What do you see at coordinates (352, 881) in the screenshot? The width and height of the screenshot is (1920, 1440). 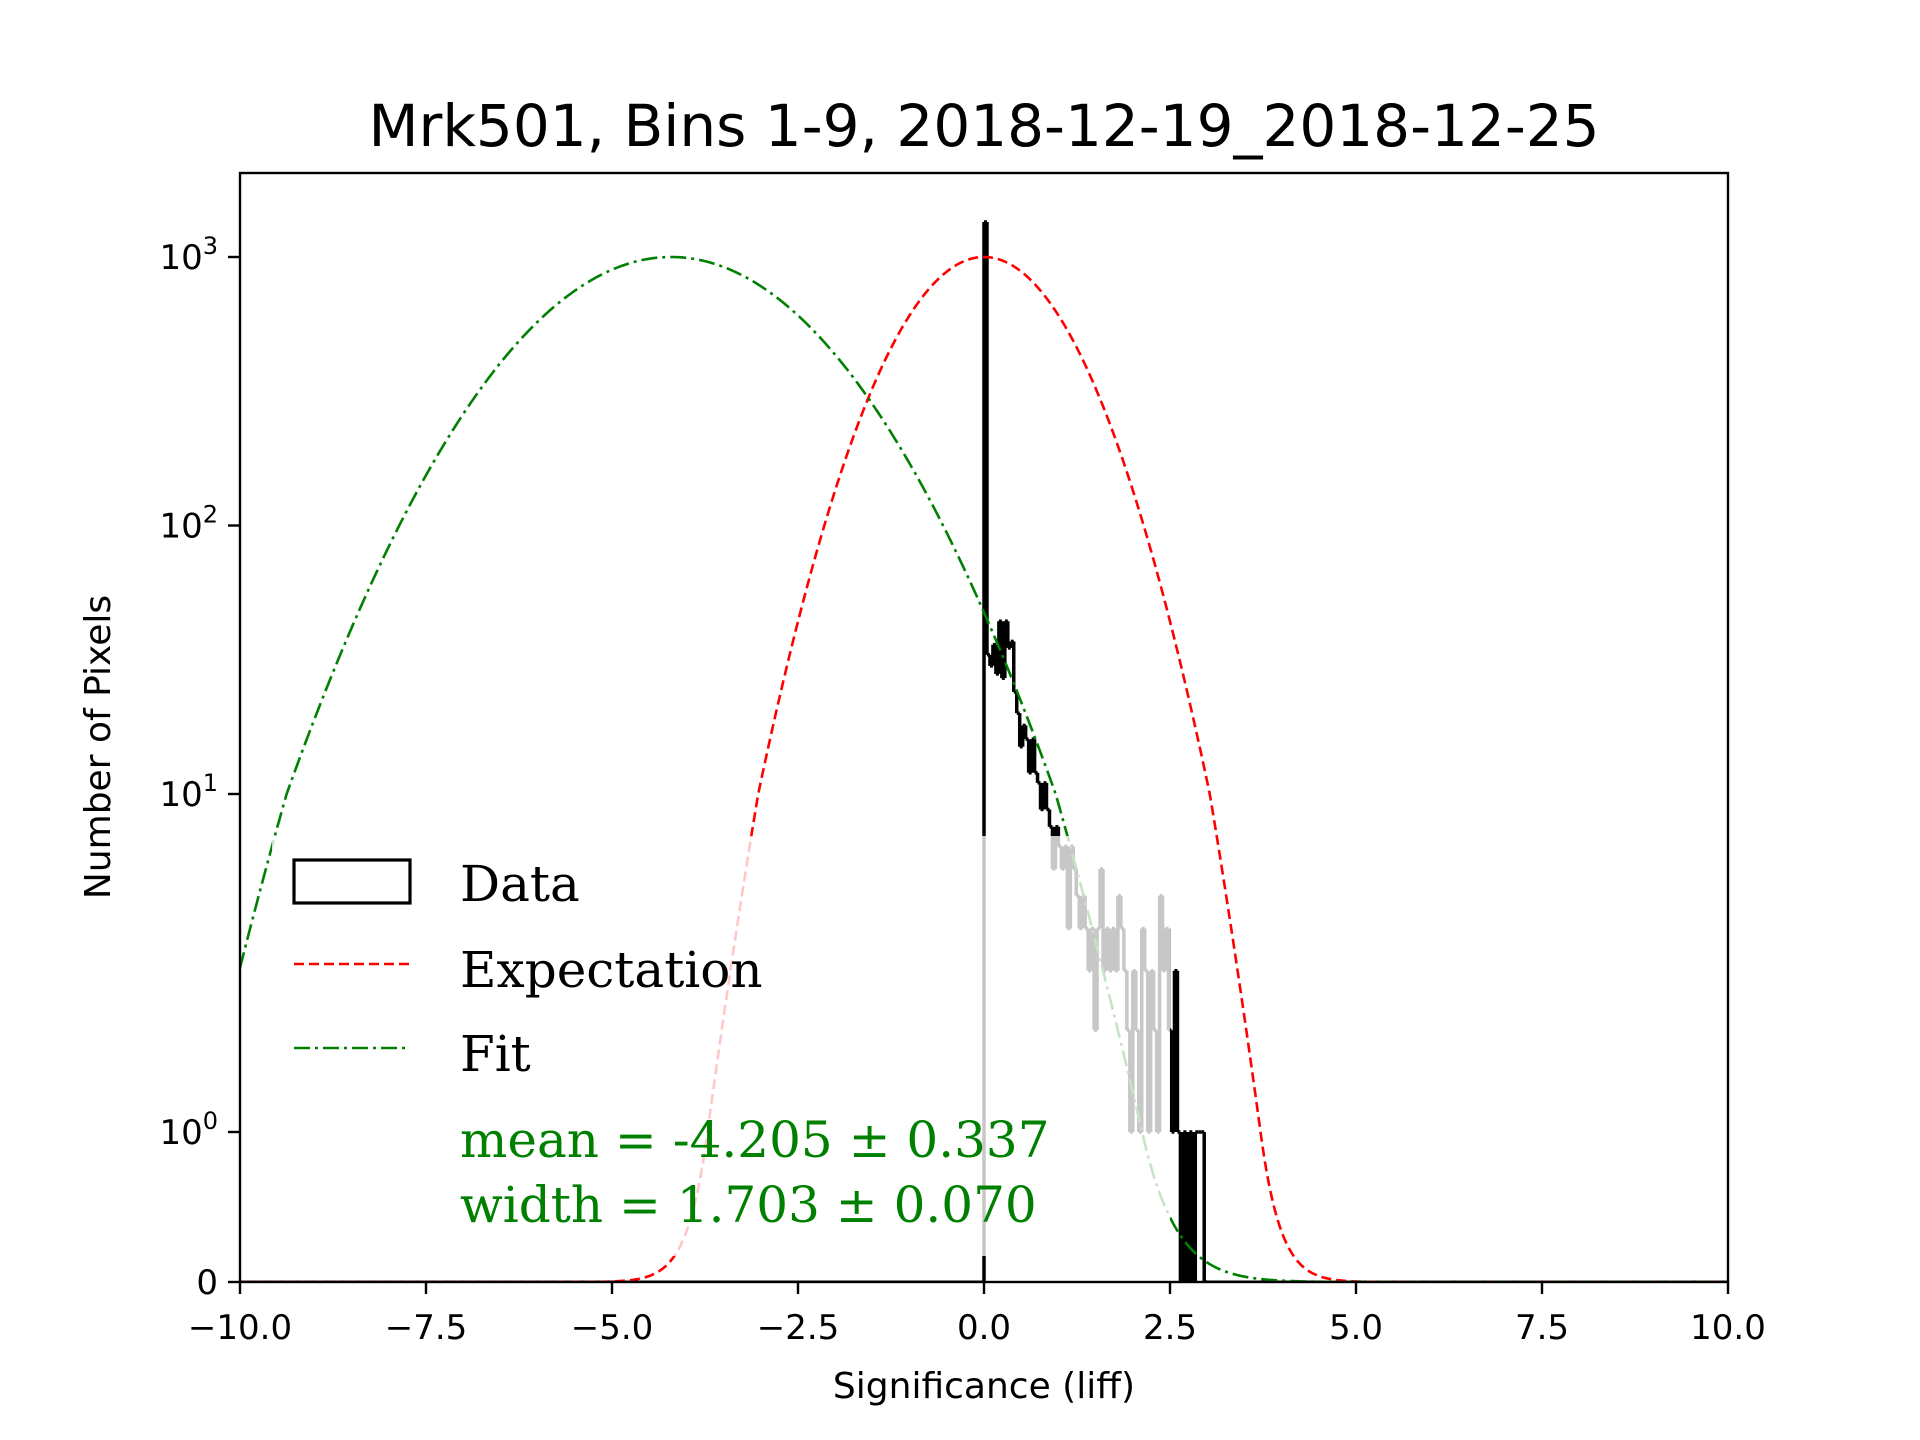 I see `legend-data-handle` at bounding box center [352, 881].